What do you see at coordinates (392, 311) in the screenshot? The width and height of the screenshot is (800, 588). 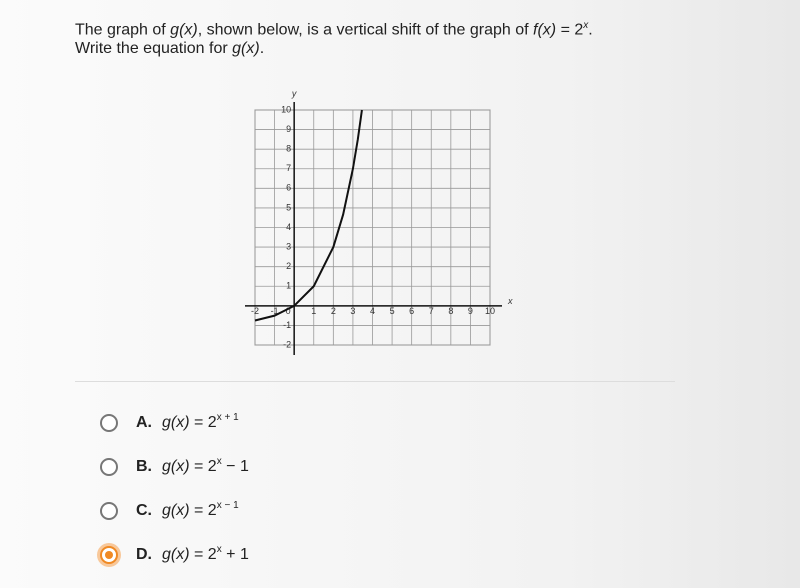 I see `x-tick-label: 5` at bounding box center [392, 311].